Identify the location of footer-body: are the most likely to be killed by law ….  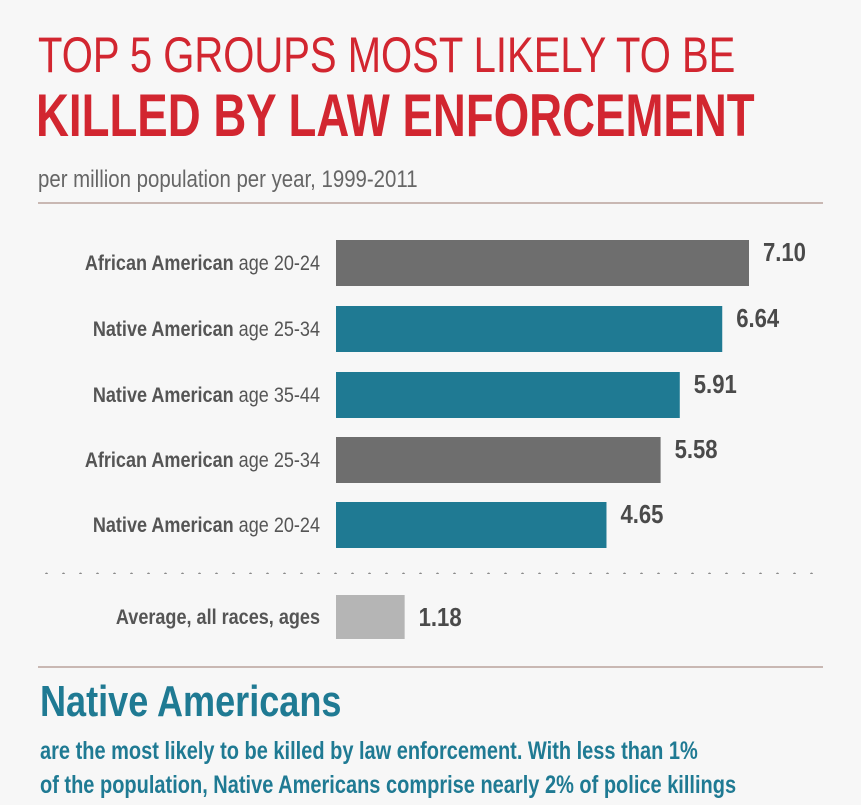
(388, 768).